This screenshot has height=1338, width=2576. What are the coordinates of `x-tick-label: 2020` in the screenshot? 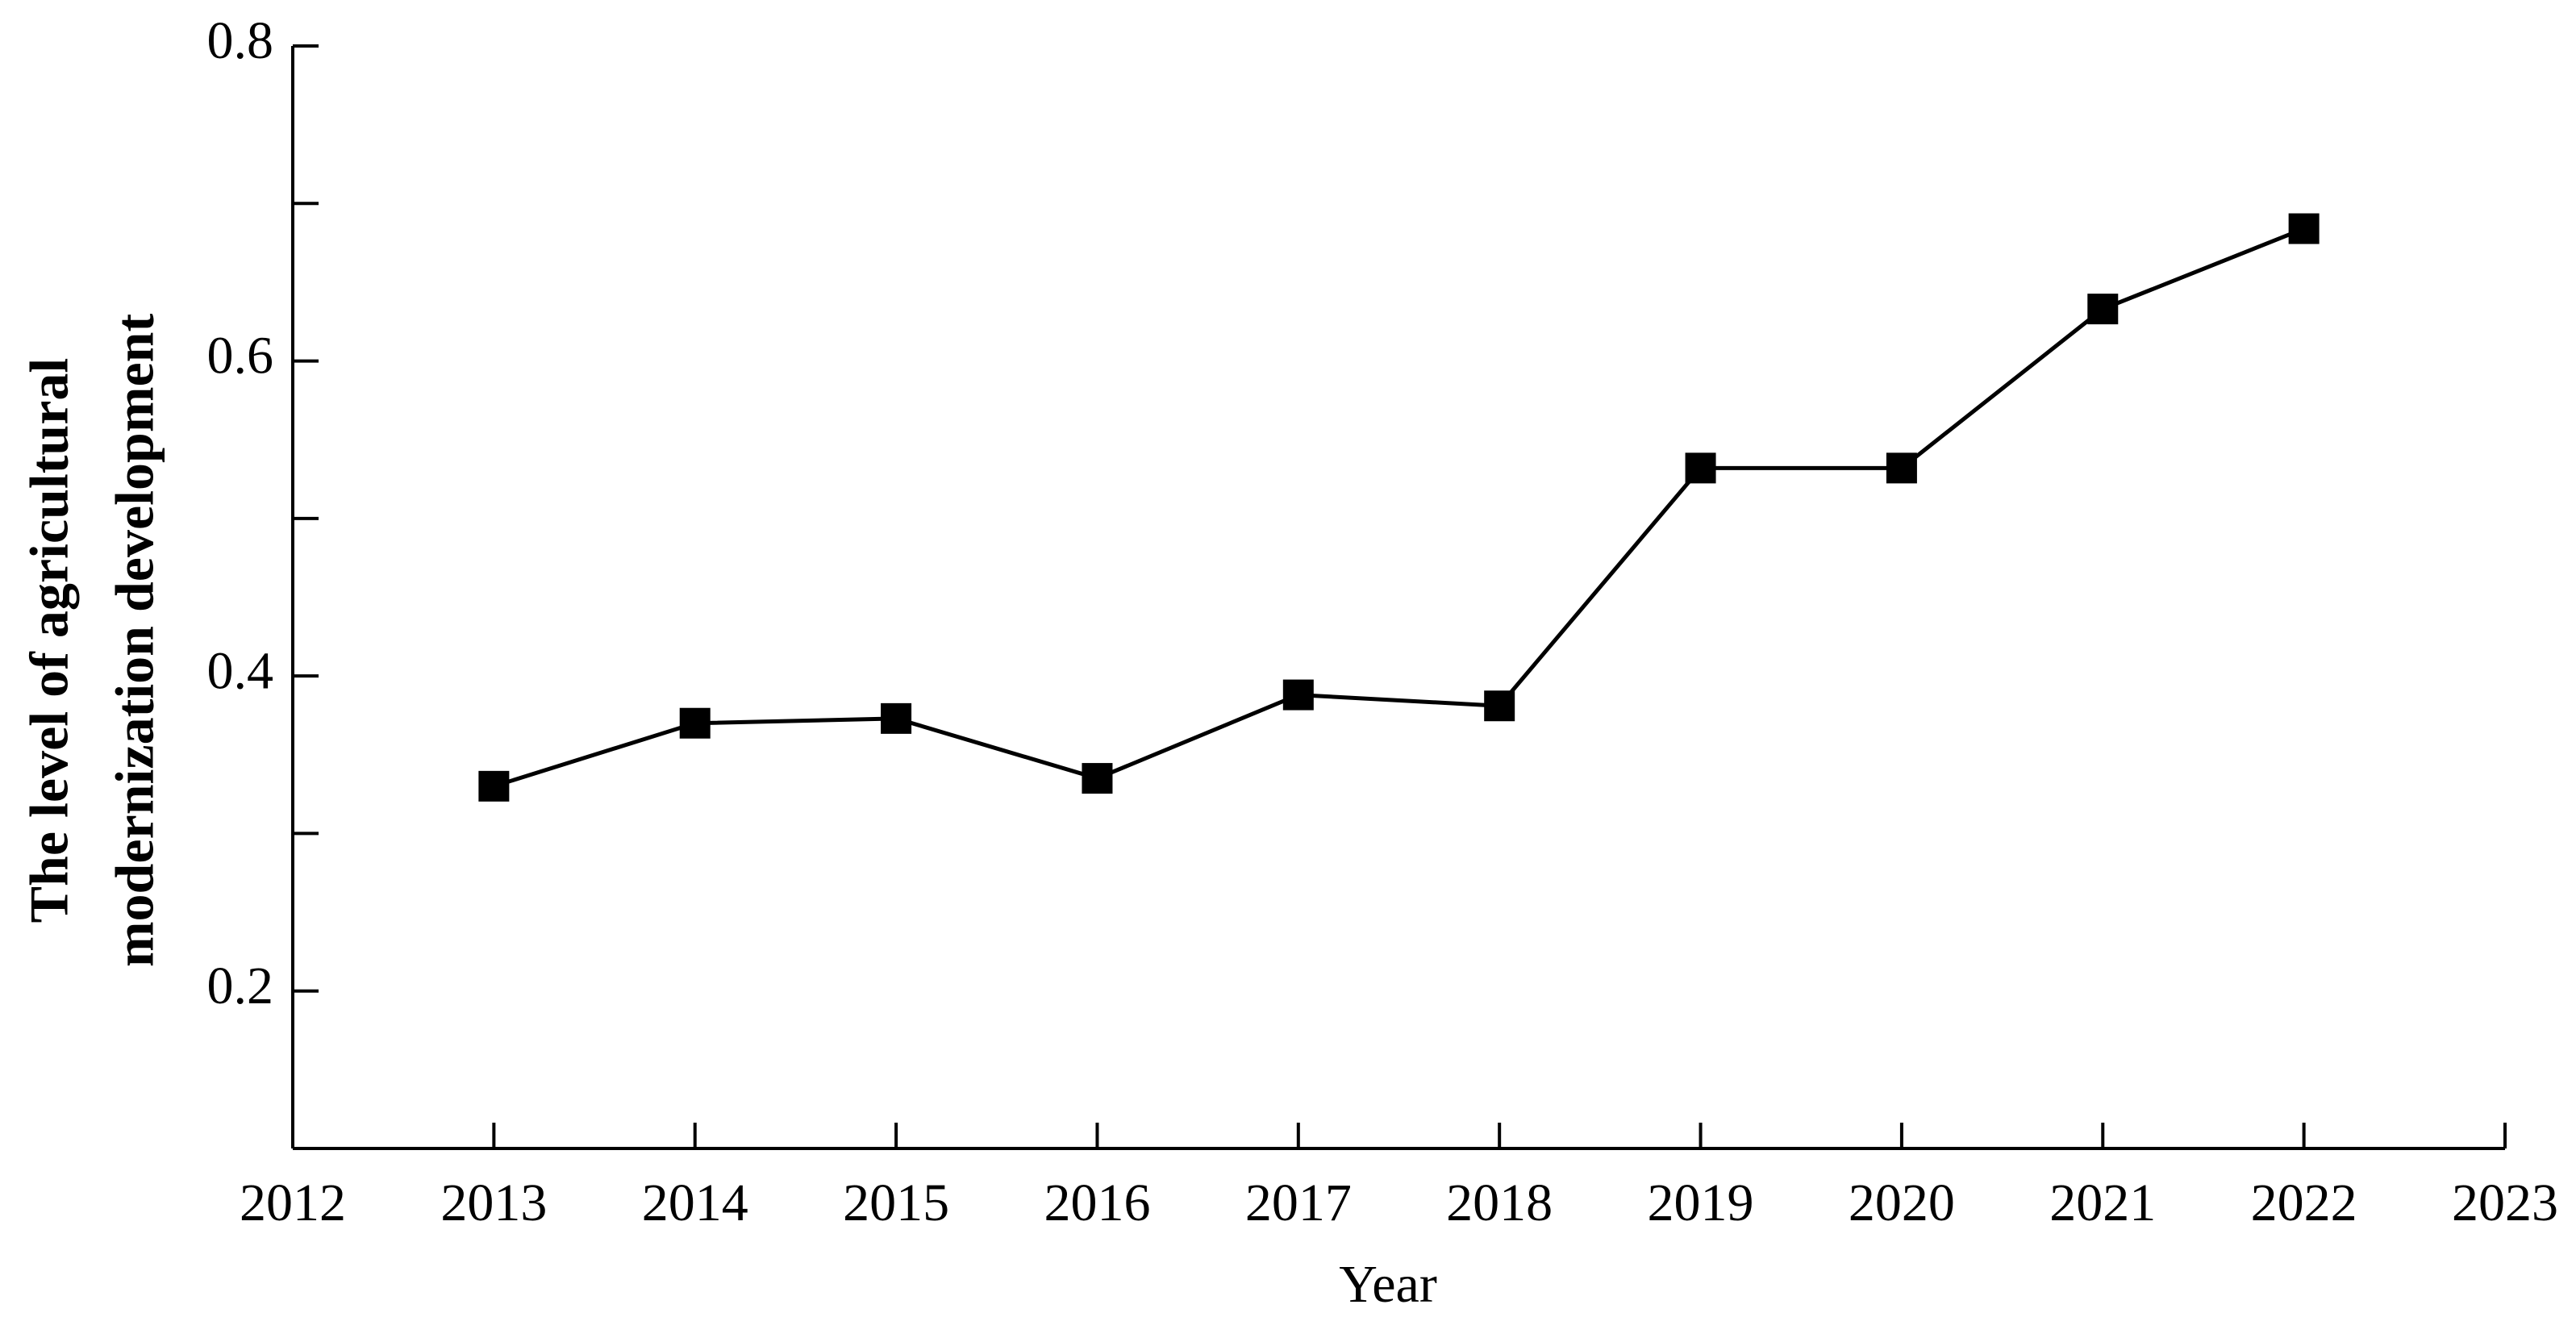 It's located at (1902, 1202).